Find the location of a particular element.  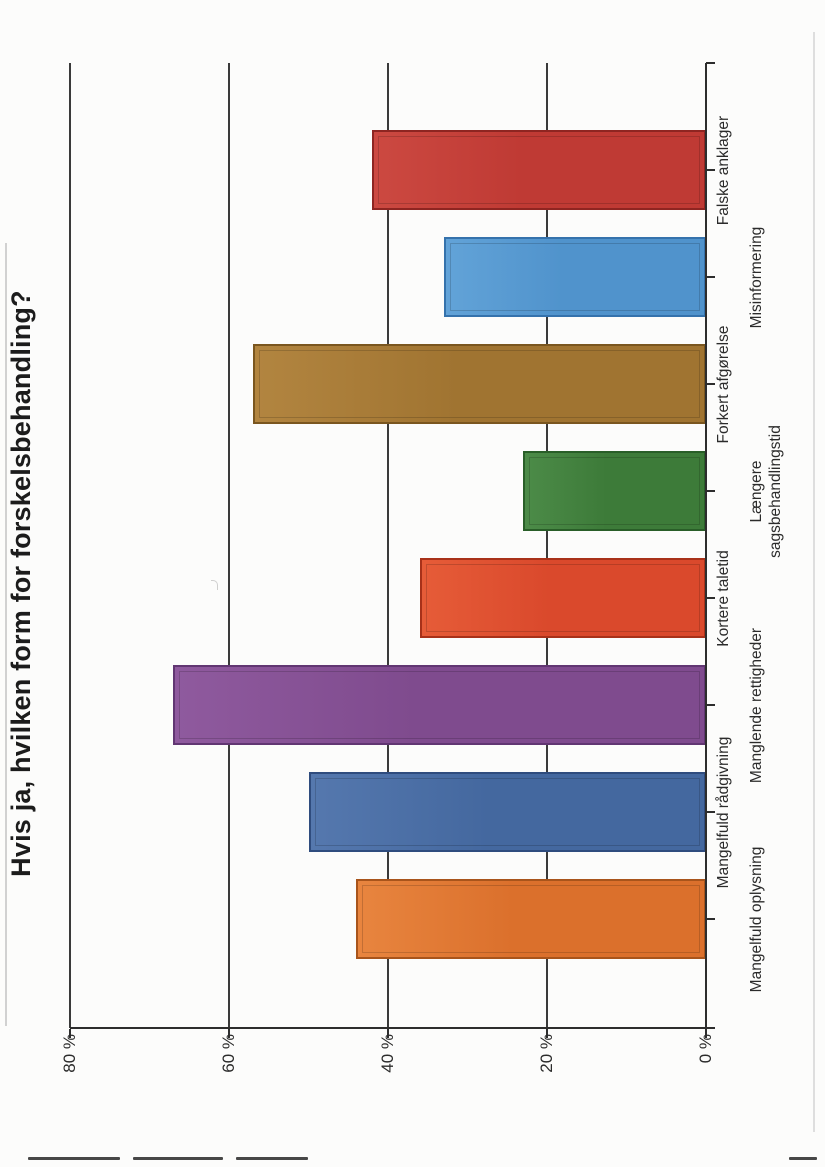

category-label-3: Manglende rettigheder is located at coordinates (756, 706).